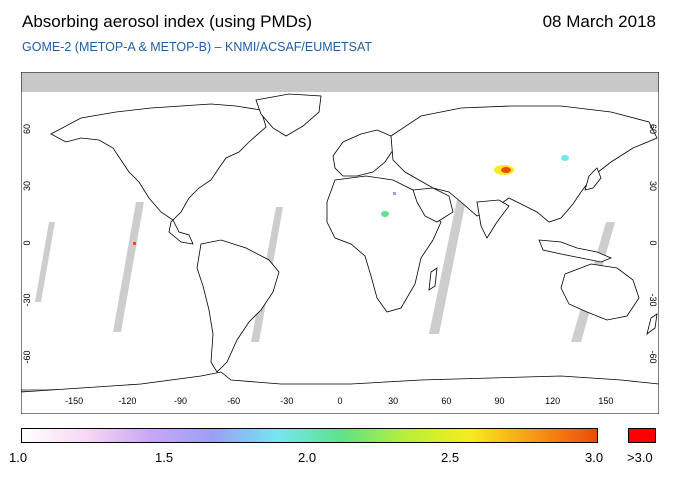  I want to click on indonesia, so click(575, 251).